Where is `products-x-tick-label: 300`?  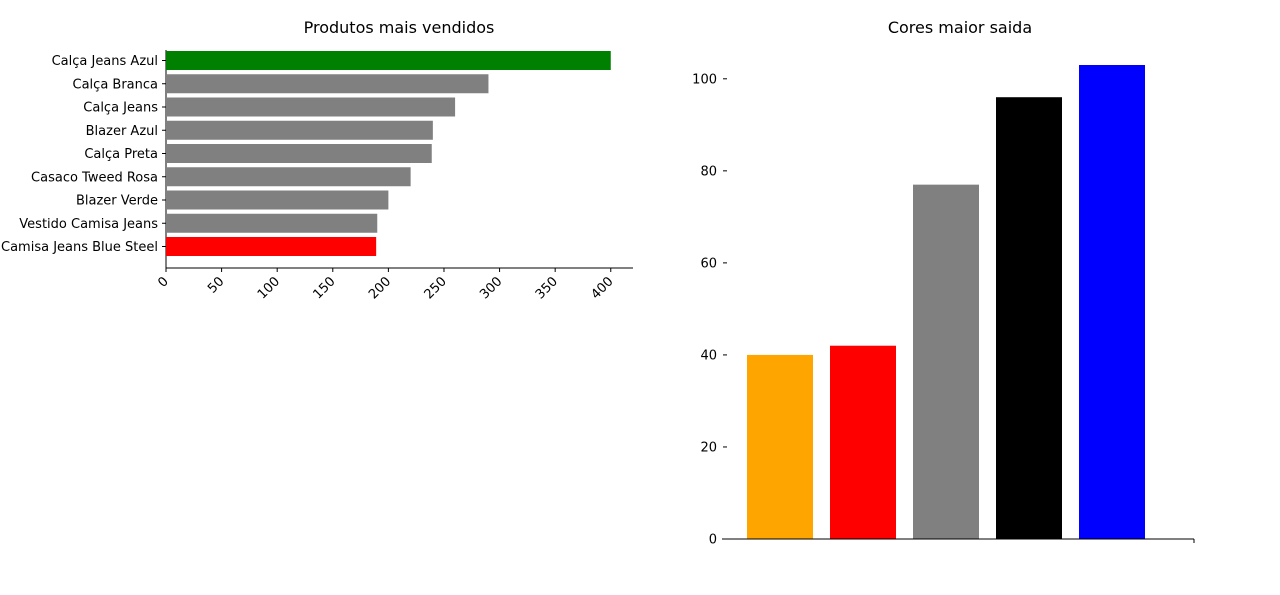
products-x-tick-label: 300 is located at coordinates (491, 288).